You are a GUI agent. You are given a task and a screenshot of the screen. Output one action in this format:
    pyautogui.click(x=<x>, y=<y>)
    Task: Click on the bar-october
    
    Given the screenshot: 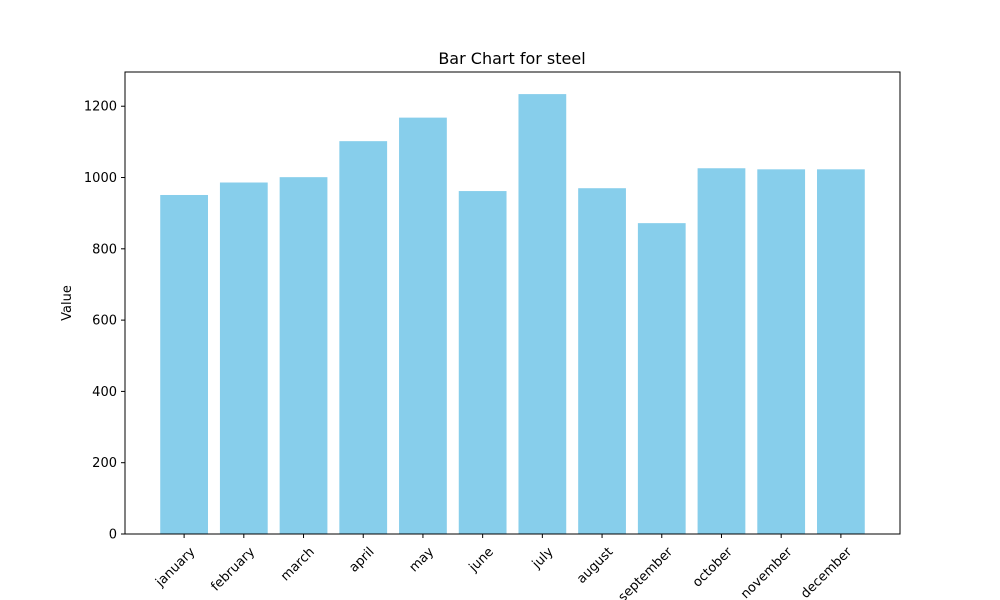 What is the action you would take?
    pyautogui.click(x=721, y=351)
    